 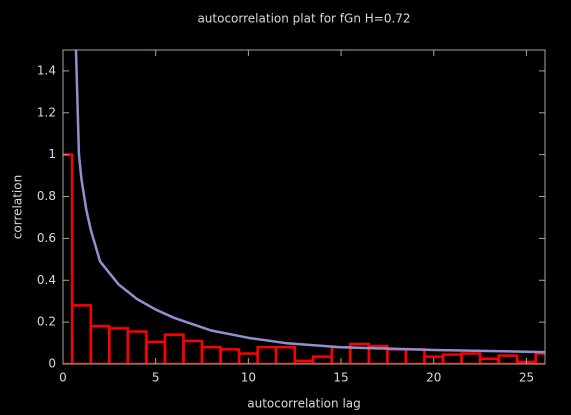 I want to click on x-tick-label: 25, so click(x=526, y=378).